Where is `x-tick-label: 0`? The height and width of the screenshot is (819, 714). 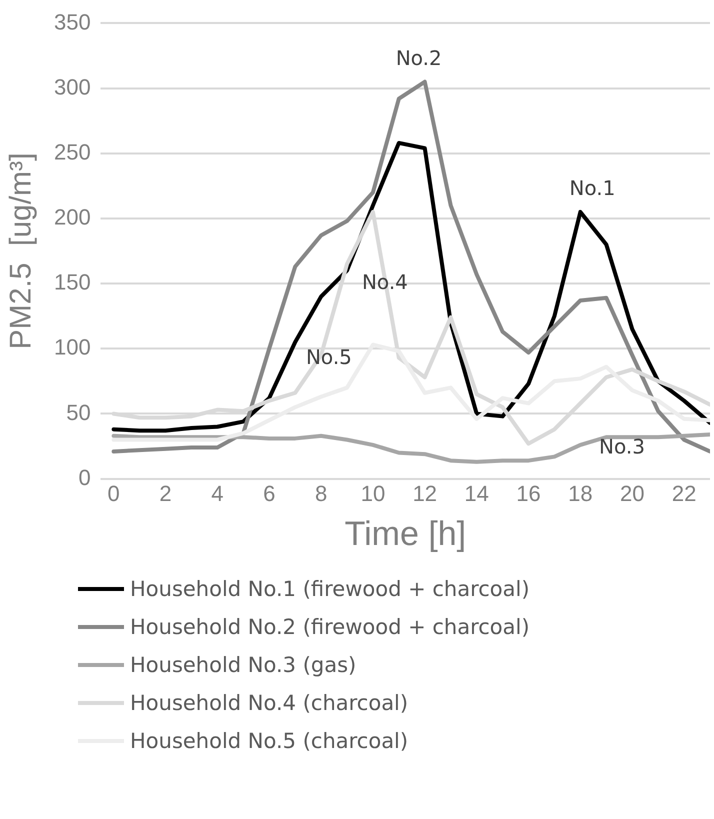
x-tick-label: 0 is located at coordinates (114, 493).